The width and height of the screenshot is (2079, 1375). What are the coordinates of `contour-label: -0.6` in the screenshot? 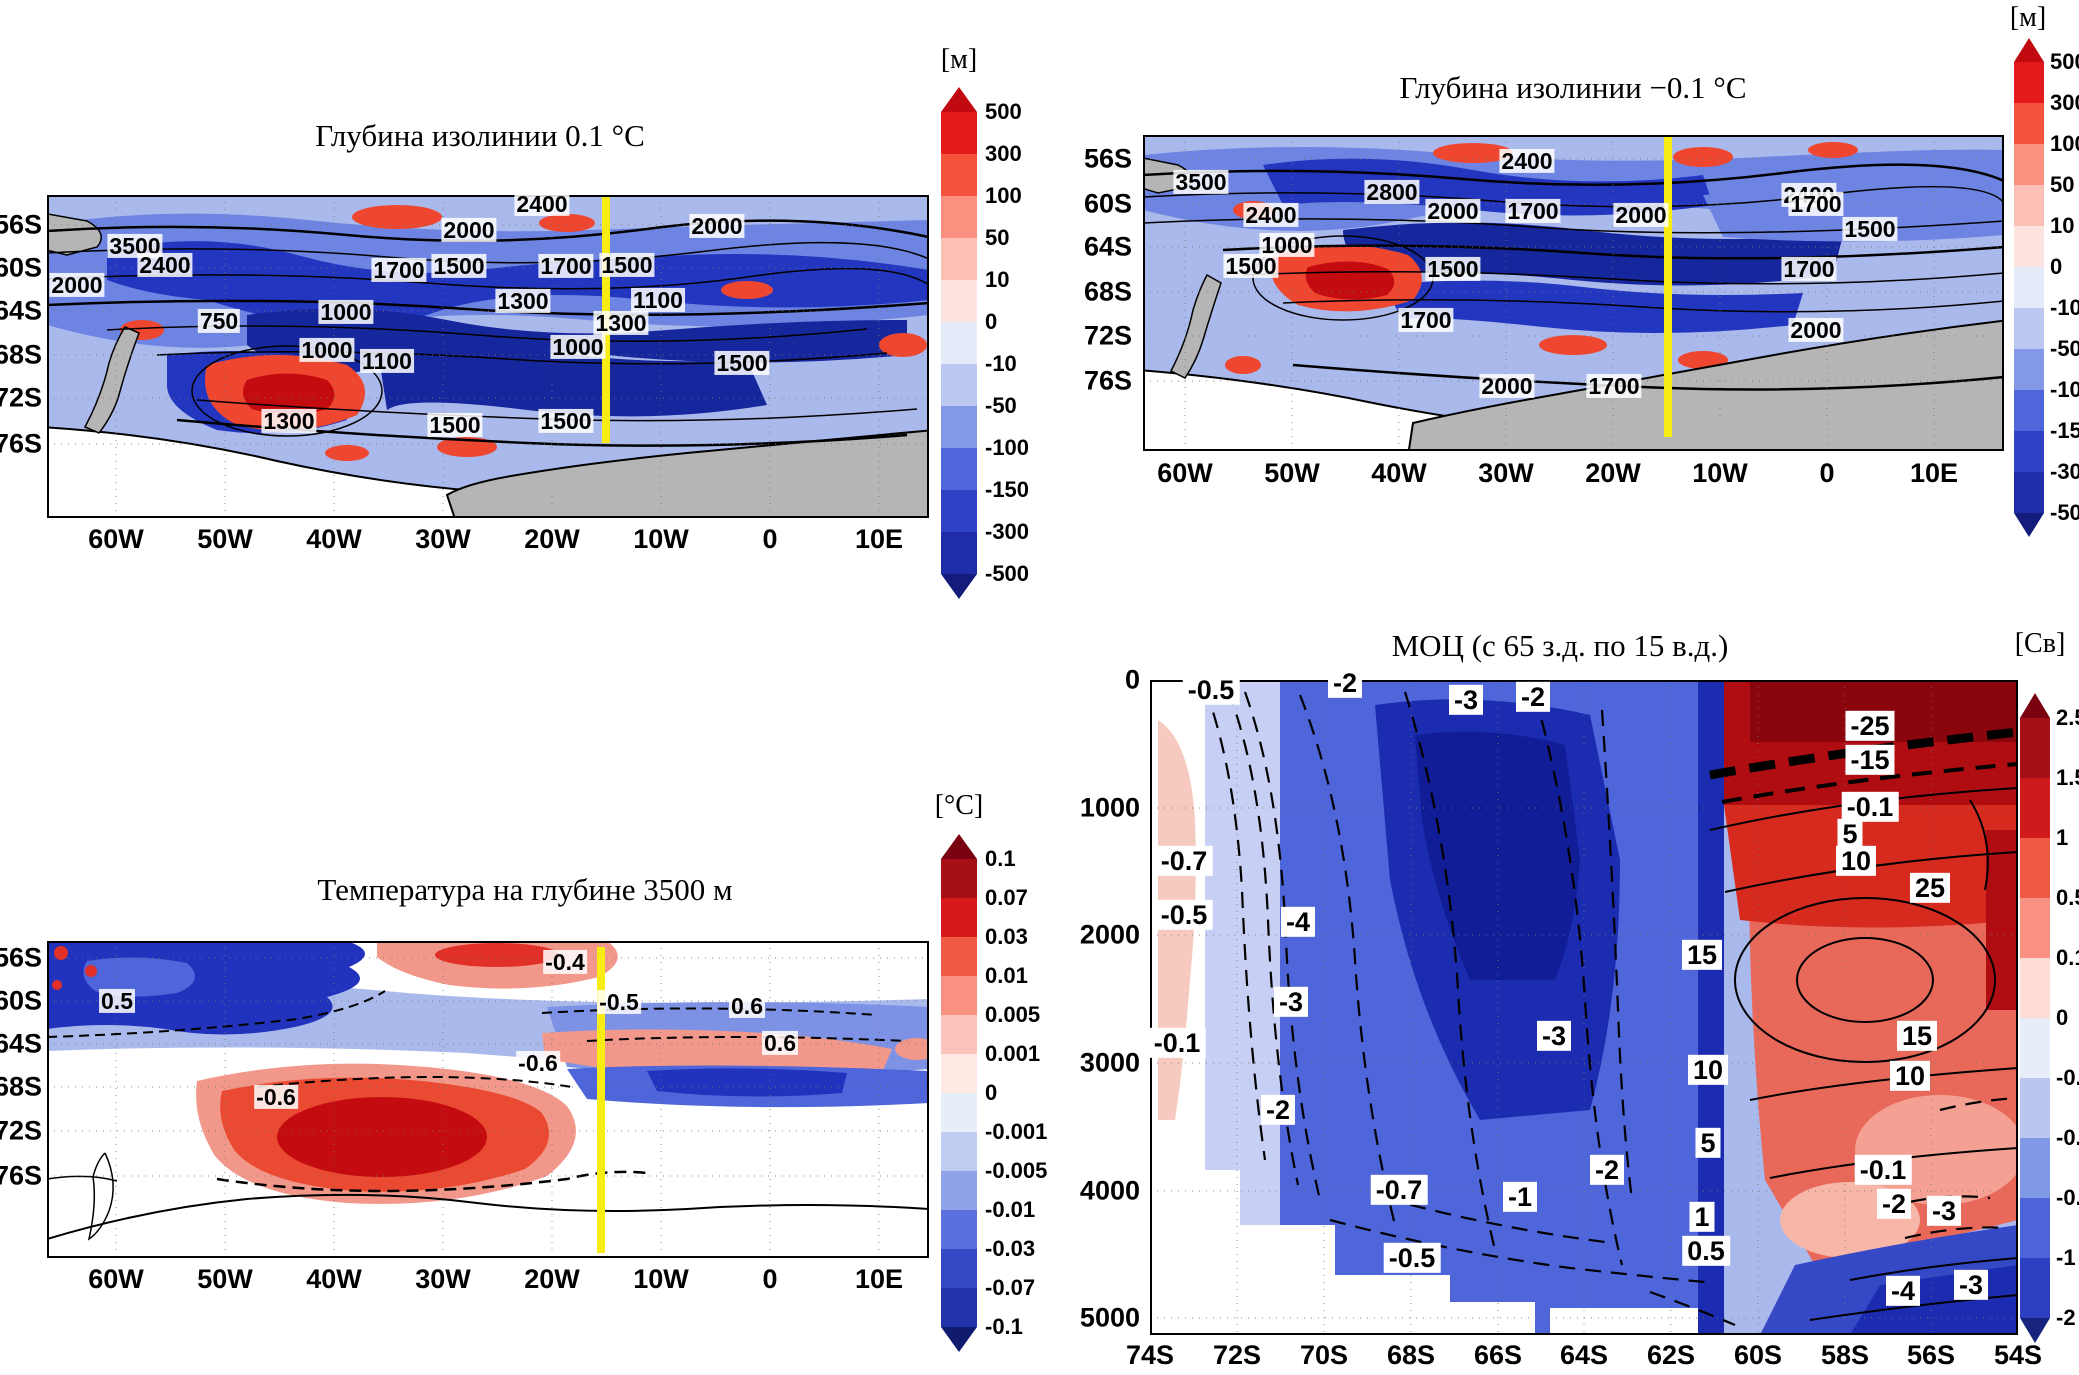 It's located at (276, 1096).